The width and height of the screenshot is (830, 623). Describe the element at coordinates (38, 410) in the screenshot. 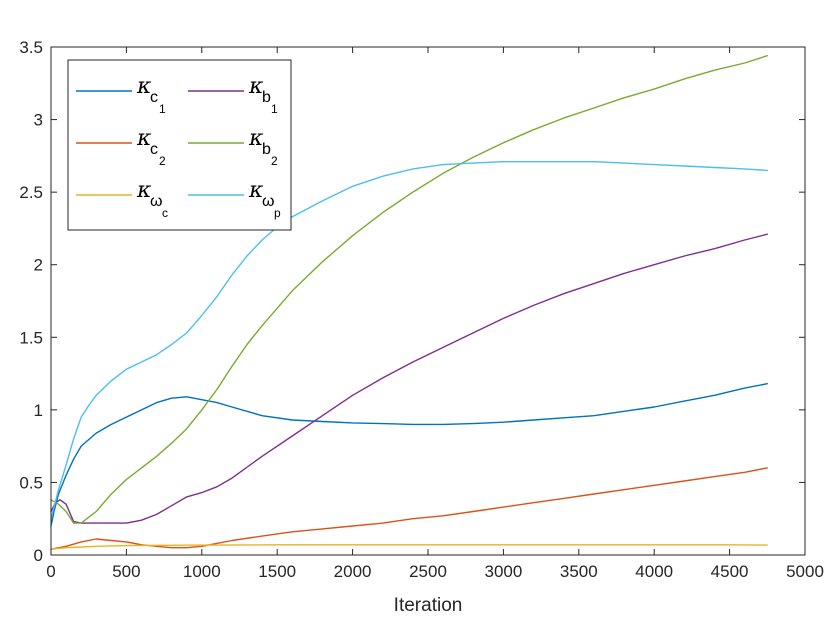

I see `y-tick-label: 1` at that location.